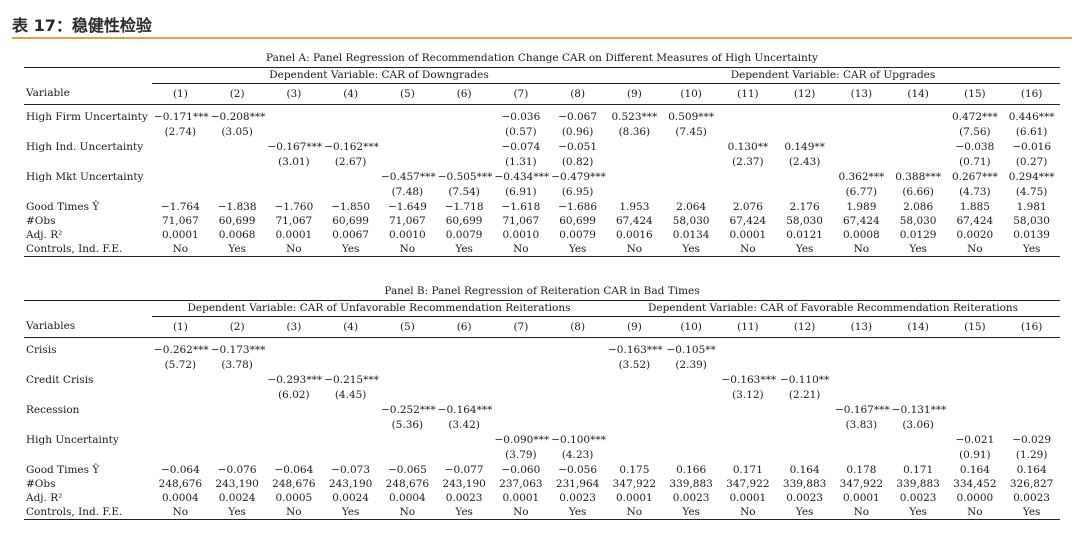 Image resolution: width=1080 pixels, height=551 pixels. What do you see at coordinates (804, 484) in the screenshot?
I see `stat-cell: 339,883` at bounding box center [804, 484].